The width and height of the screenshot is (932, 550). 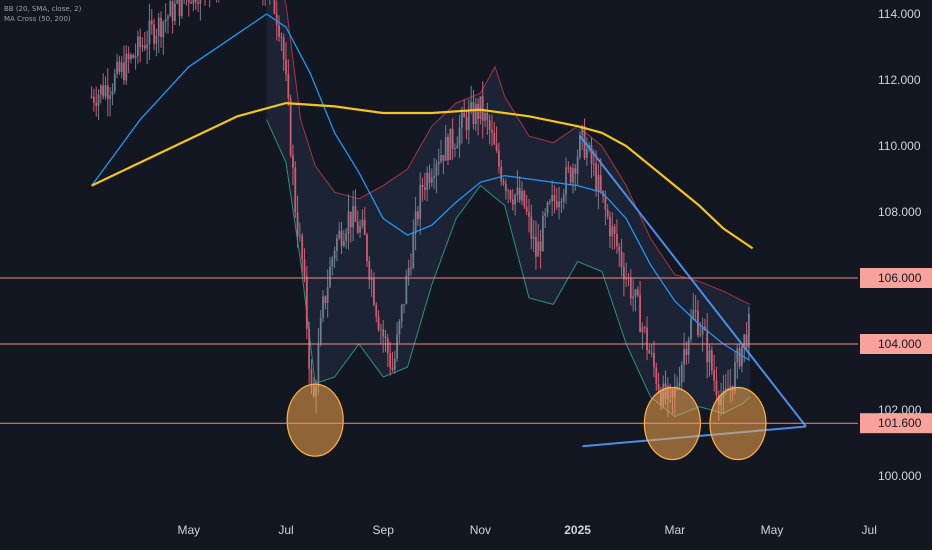 I want to click on x-tick-label: Sep, so click(x=384, y=530).